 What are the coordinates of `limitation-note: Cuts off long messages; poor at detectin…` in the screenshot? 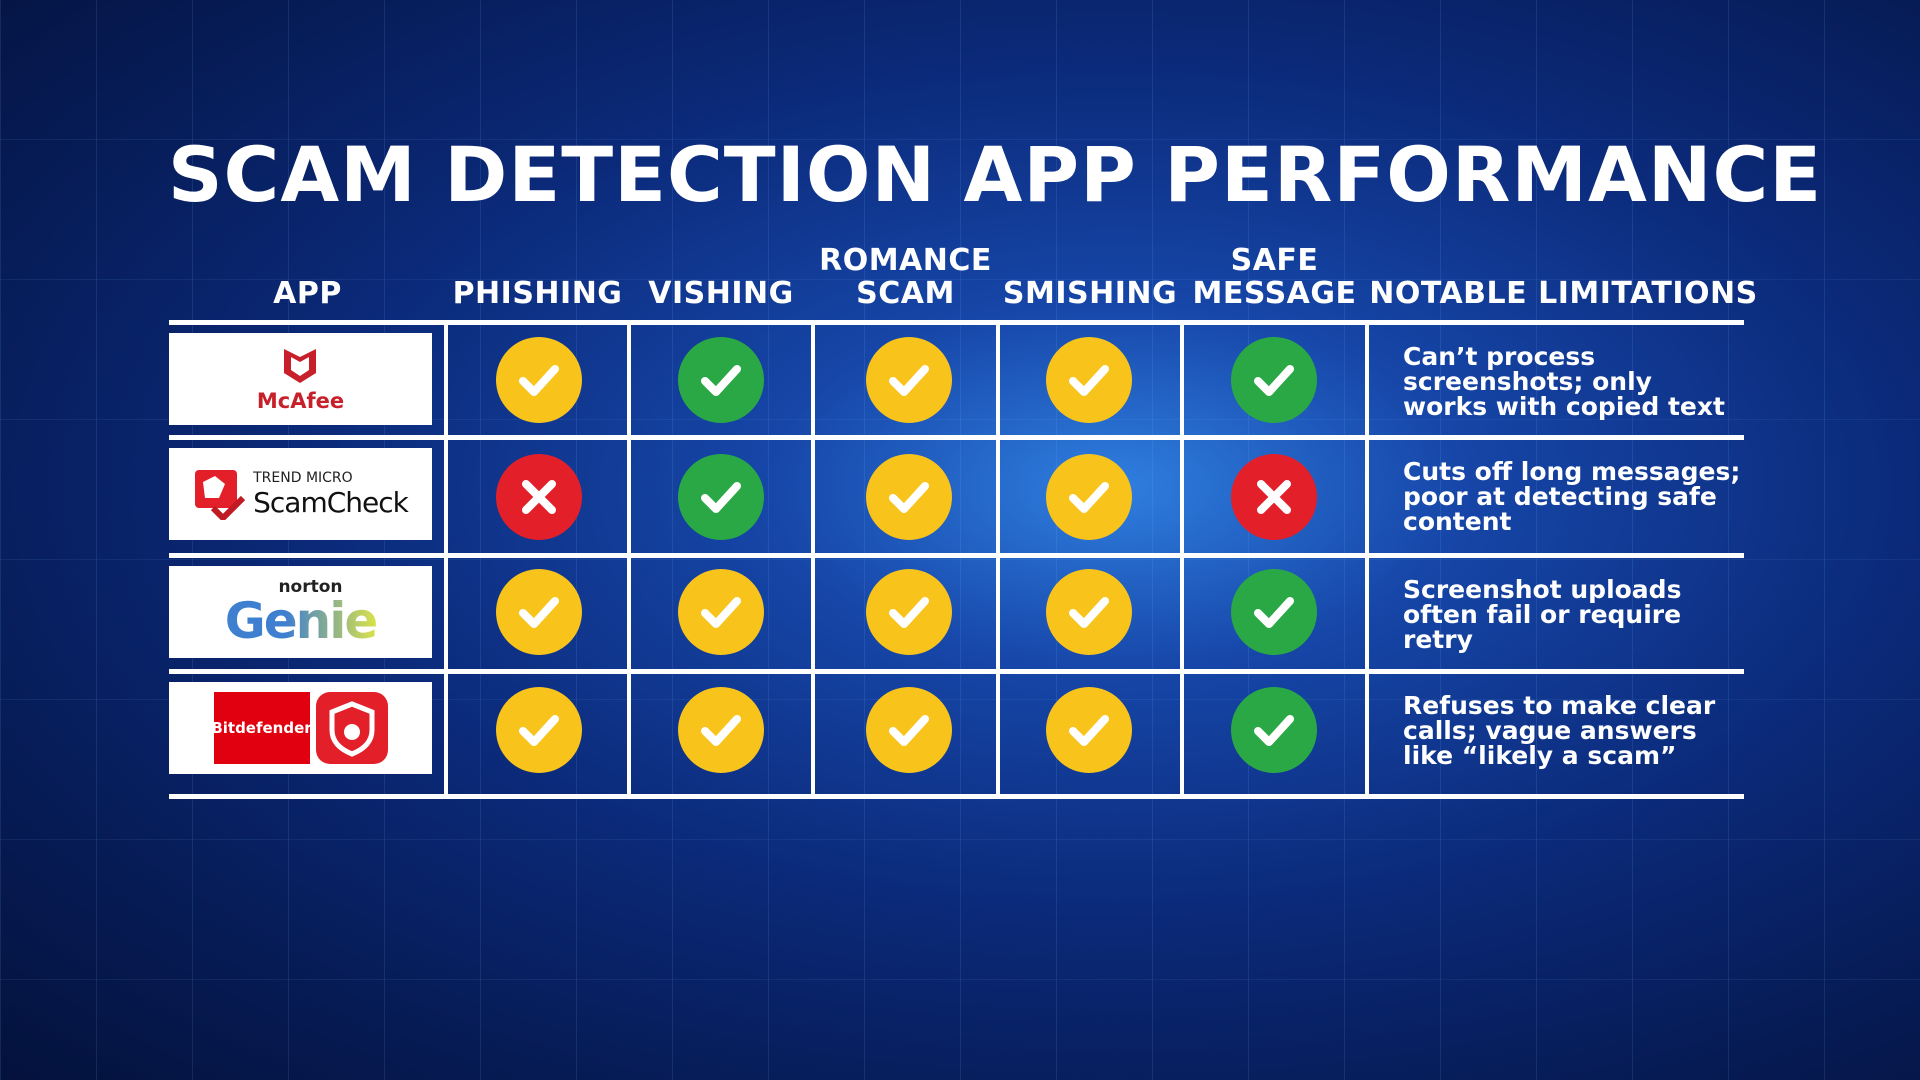 It's located at (1573, 496).